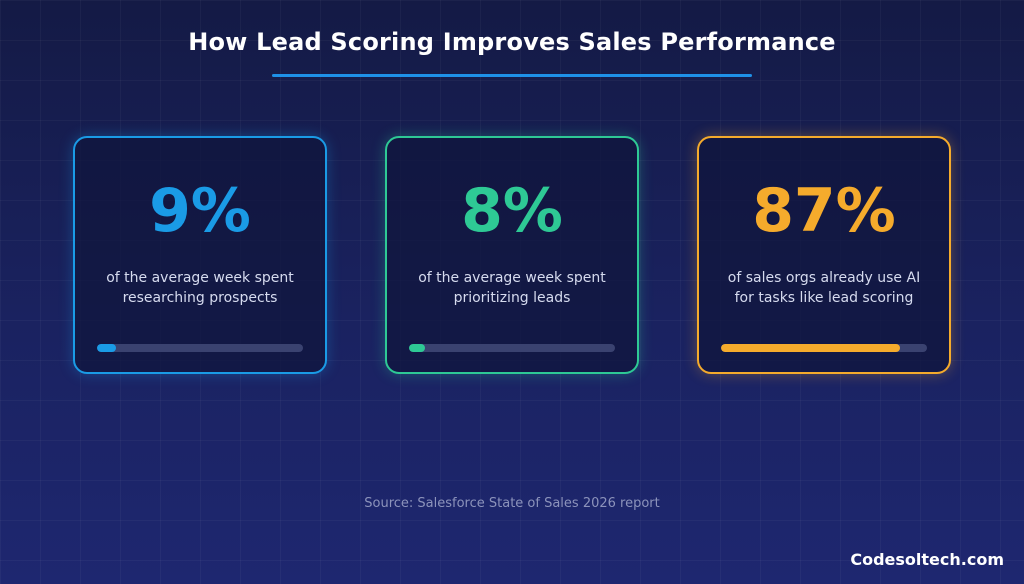  What do you see at coordinates (824, 278) in the screenshot?
I see `stat-description-line: of sales orgs already use AI` at bounding box center [824, 278].